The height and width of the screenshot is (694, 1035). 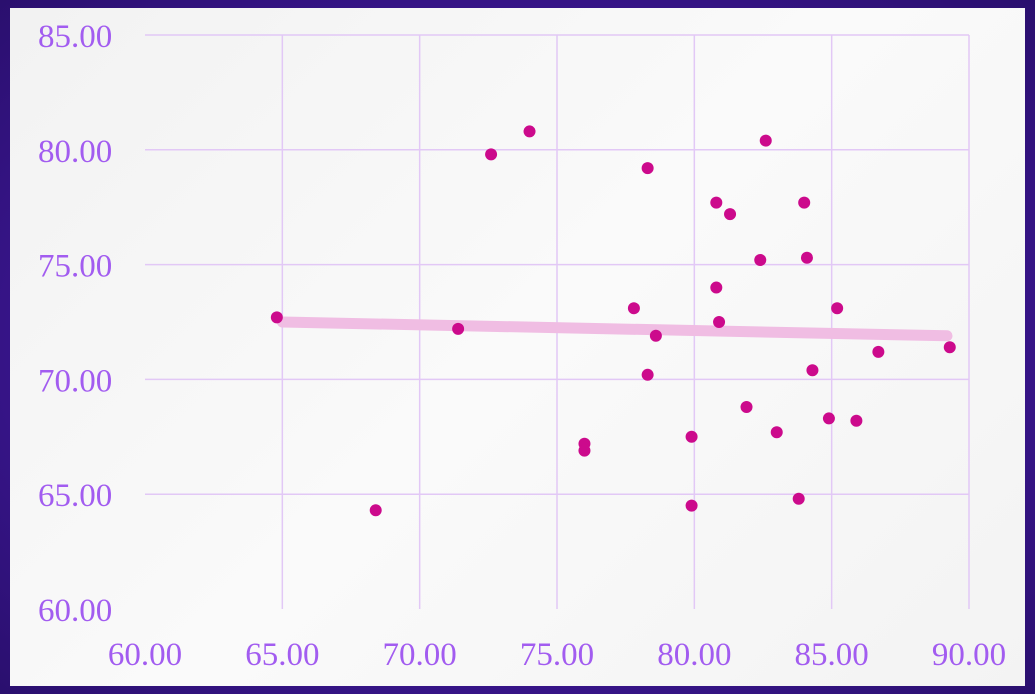 I want to click on trendline-layer, so click(x=614, y=329).